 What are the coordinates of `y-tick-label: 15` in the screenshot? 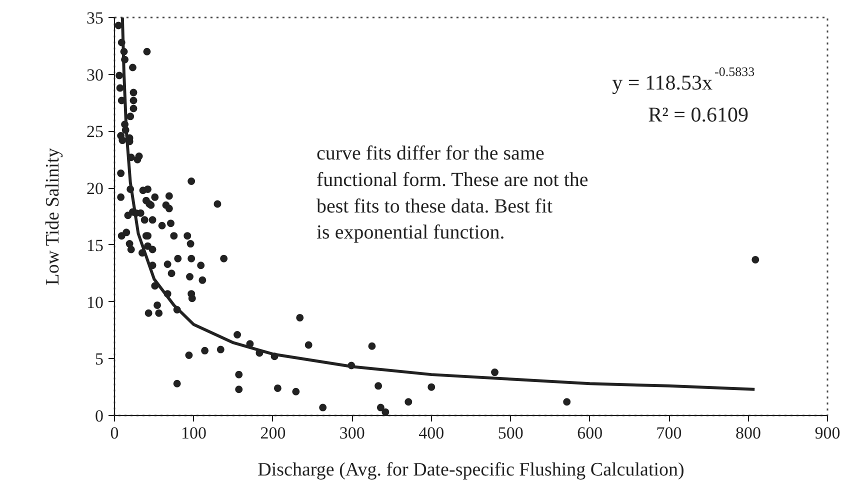 It's located at (95, 245).